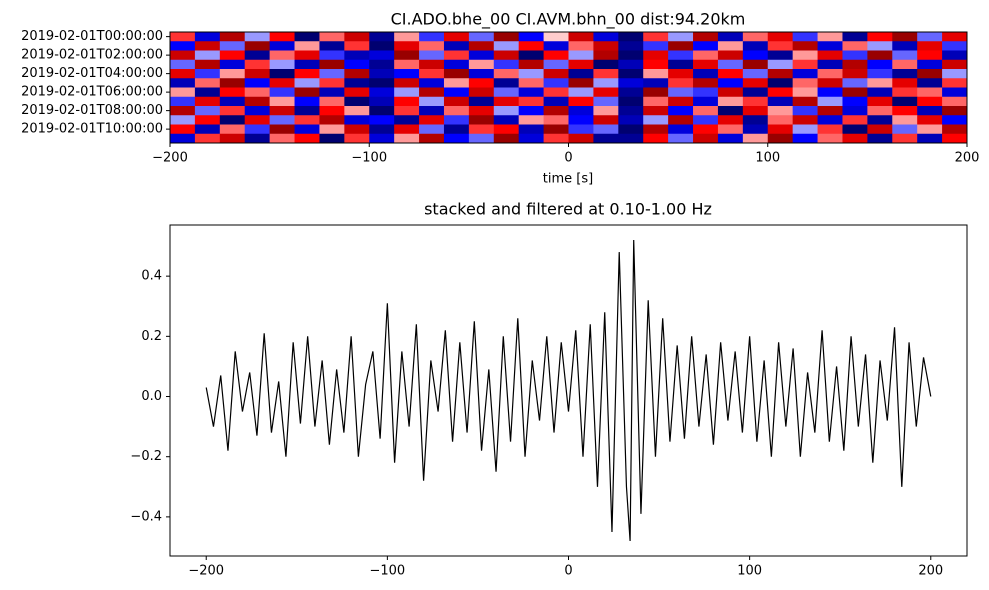 This screenshot has width=989, height=590. What do you see at coordinates (92, 92) in the screenshot?
I see `y-tick-label: 2019-02-01T06:00:00` at bounding box center [92, 92].